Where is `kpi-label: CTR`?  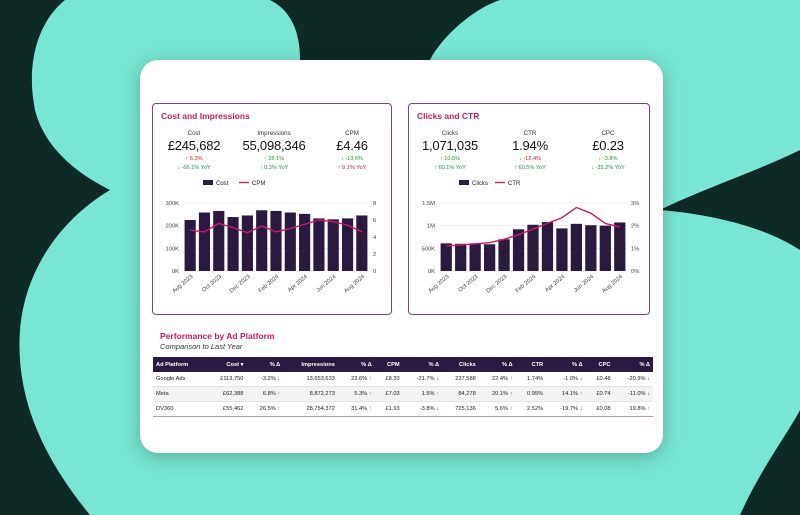
kpi-label: CTR is located at coordinates (530, 133).